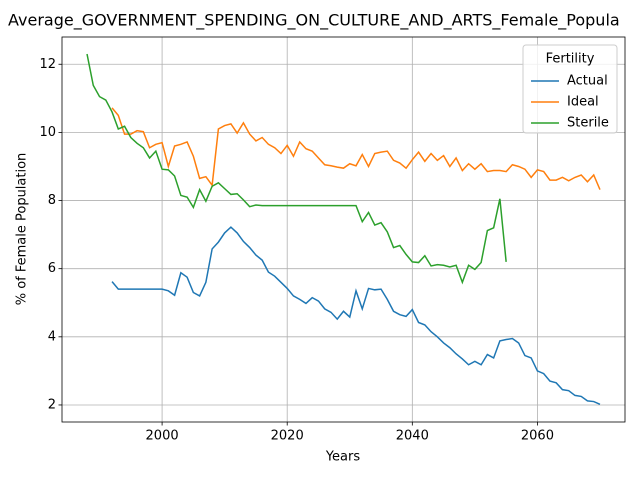  Describe the element at coordinates (52, 404) in the screenshot. I see `y-tick-label: 2` at that location.